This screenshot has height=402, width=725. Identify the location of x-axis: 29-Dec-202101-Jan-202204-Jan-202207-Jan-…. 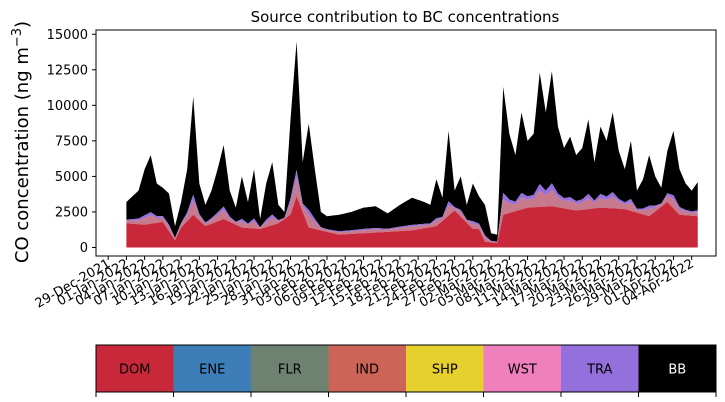
(365, 284).